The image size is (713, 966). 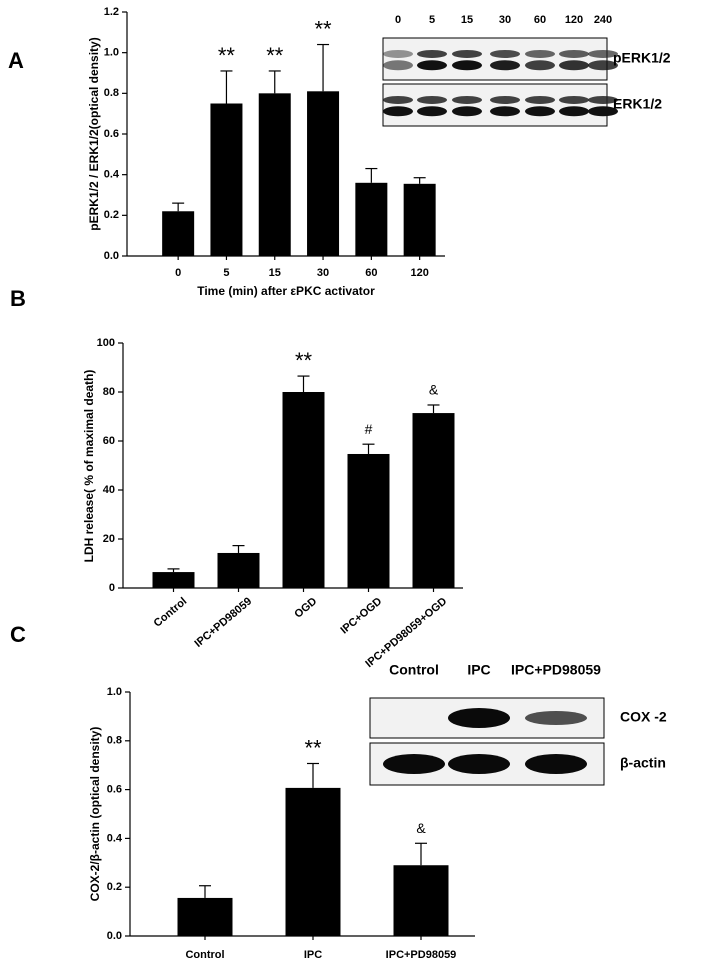 What do you see at coordinates (18, 634) in the screenshot?
I see `panel-label: C` at bounding box center [18, 634].